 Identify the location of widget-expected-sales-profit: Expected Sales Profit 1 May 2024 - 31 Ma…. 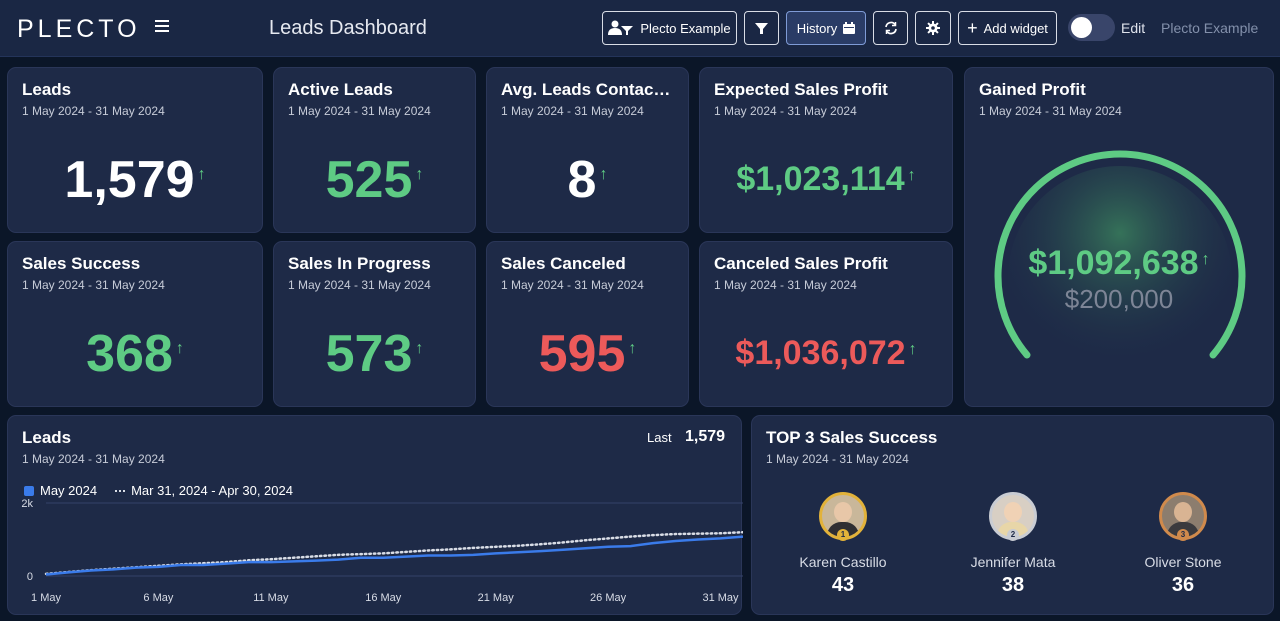
(826, 150).